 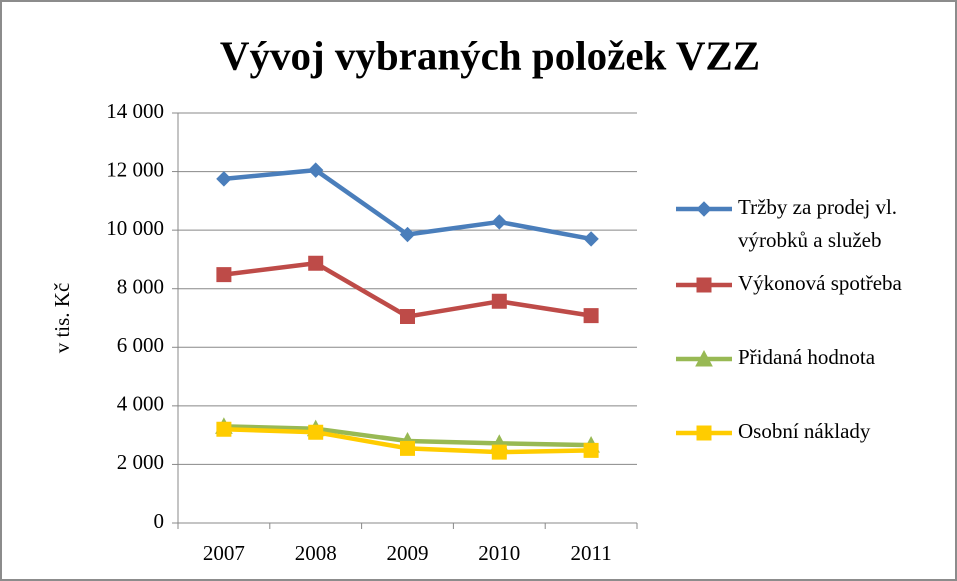 What do you see at coordinates (817, 223) in the screenshot?
I see `legend-label: Tržby za prodej vl. výrobků a služeb` at bounding box center [817, 223].